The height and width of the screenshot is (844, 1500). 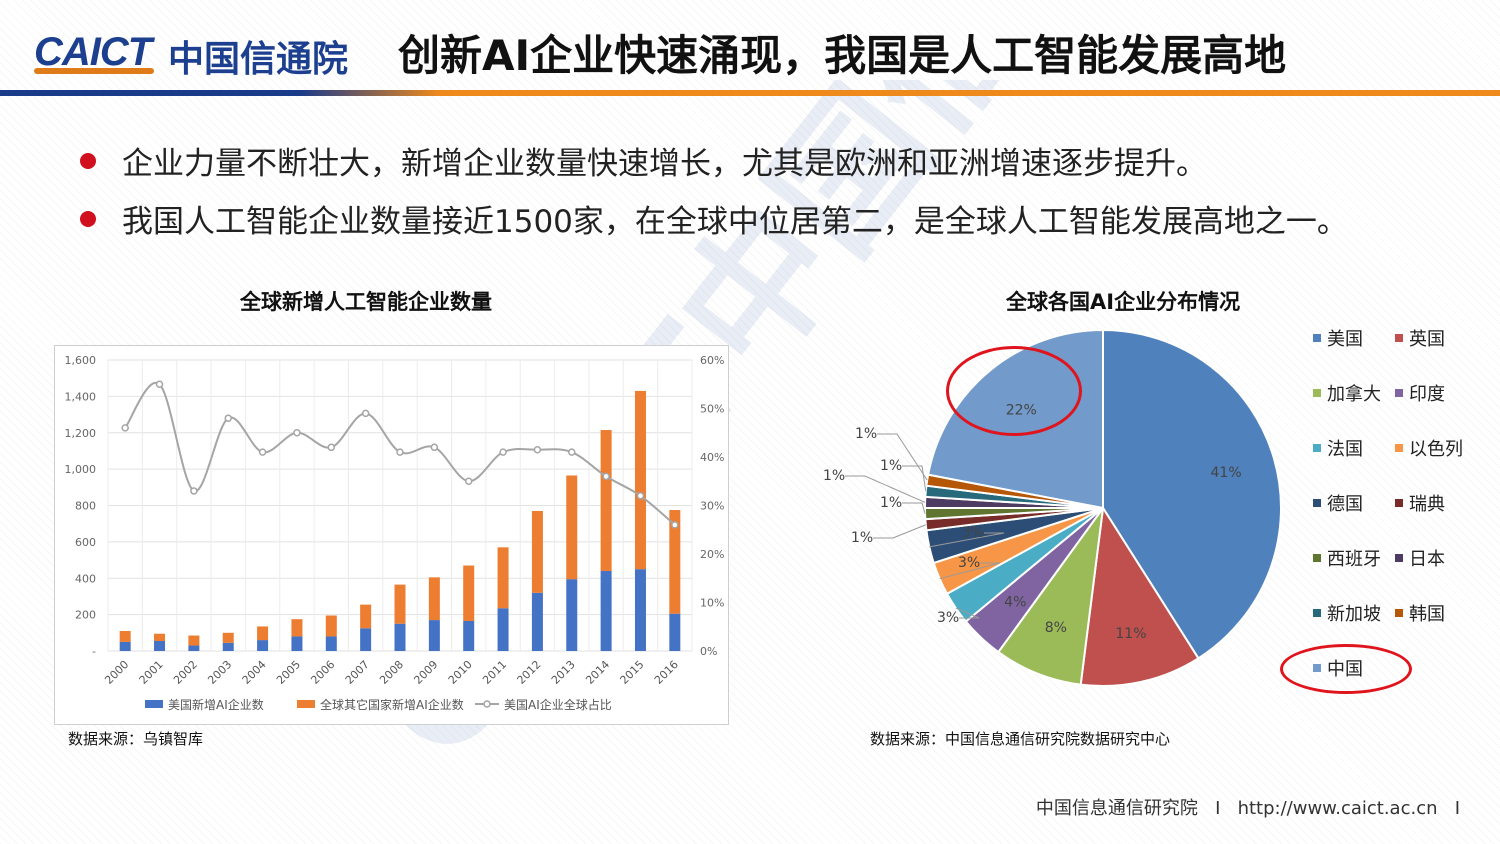 I want to click on footer: 中国信息通信研究院 I http://www.caict.ac.cn I, so click(x=1248, y=807).